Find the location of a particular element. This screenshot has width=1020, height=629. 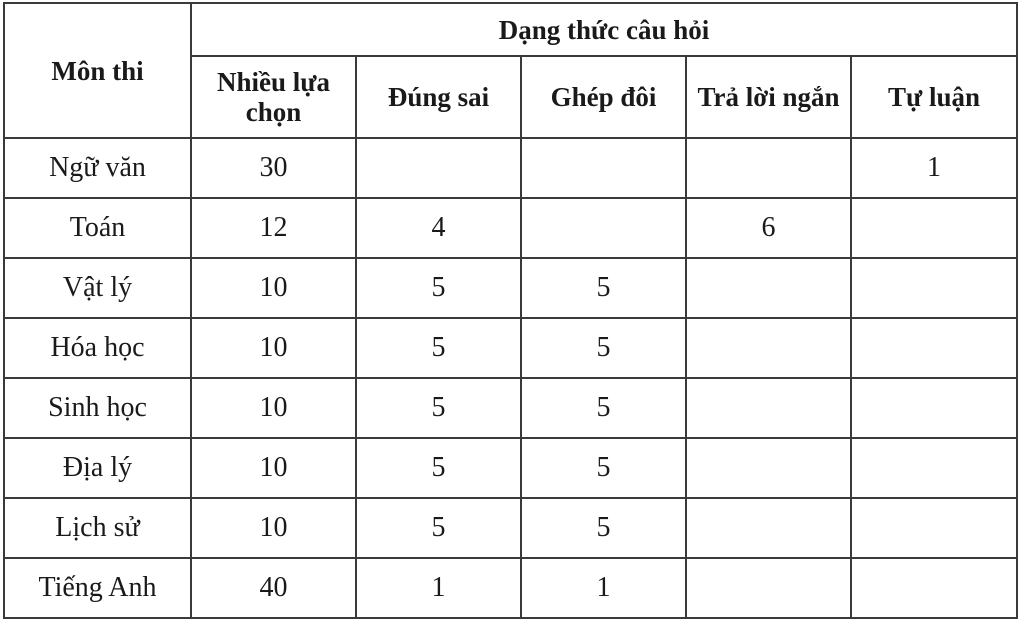

table-row: Ngữ văn 30 1 is located at coordinates (510, 168).